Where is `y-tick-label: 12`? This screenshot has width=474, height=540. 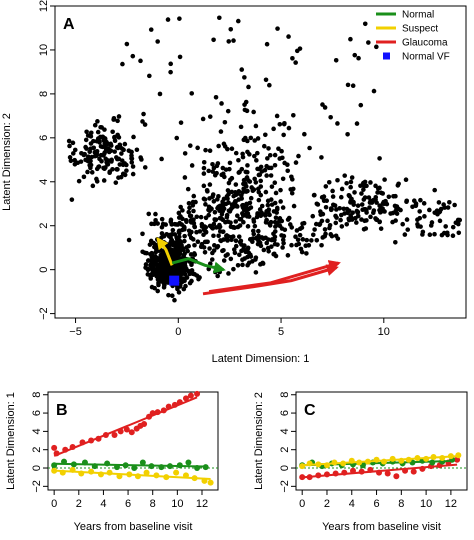 y-tick-label: 12 is located at coordinates (44, 6).